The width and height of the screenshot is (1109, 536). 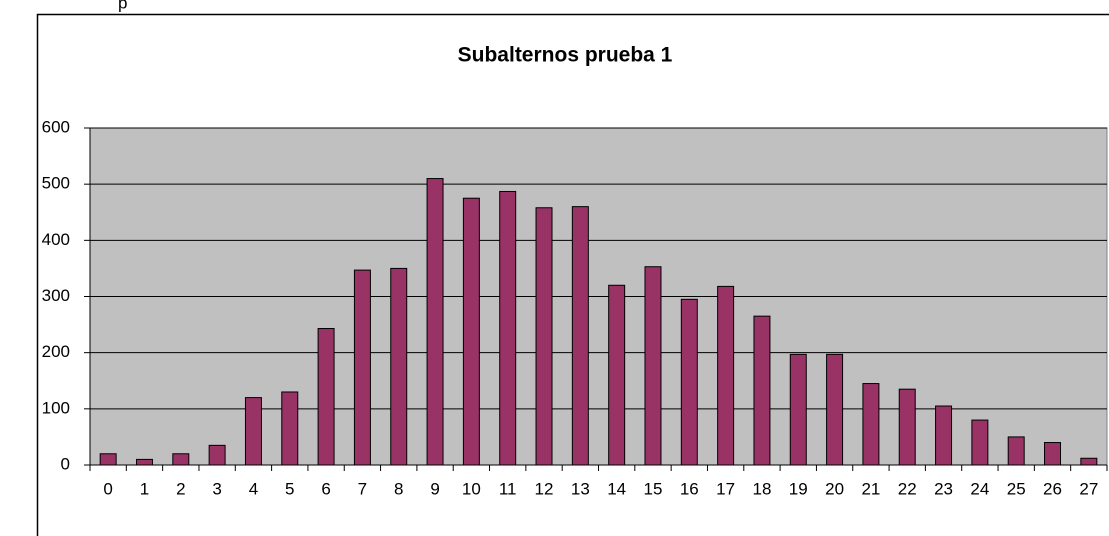 I want to click on x-tick-label: 17, so click(x=725, y=488).